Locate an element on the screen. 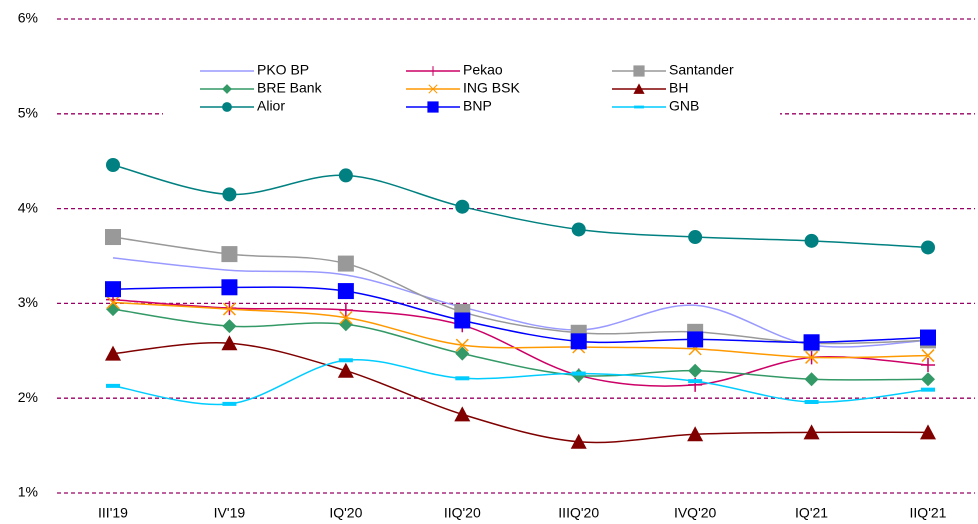 The height and width of the screenshot is (524, 978). x-tick-label: IIIQ'20 is located at coordinates (578, 513).